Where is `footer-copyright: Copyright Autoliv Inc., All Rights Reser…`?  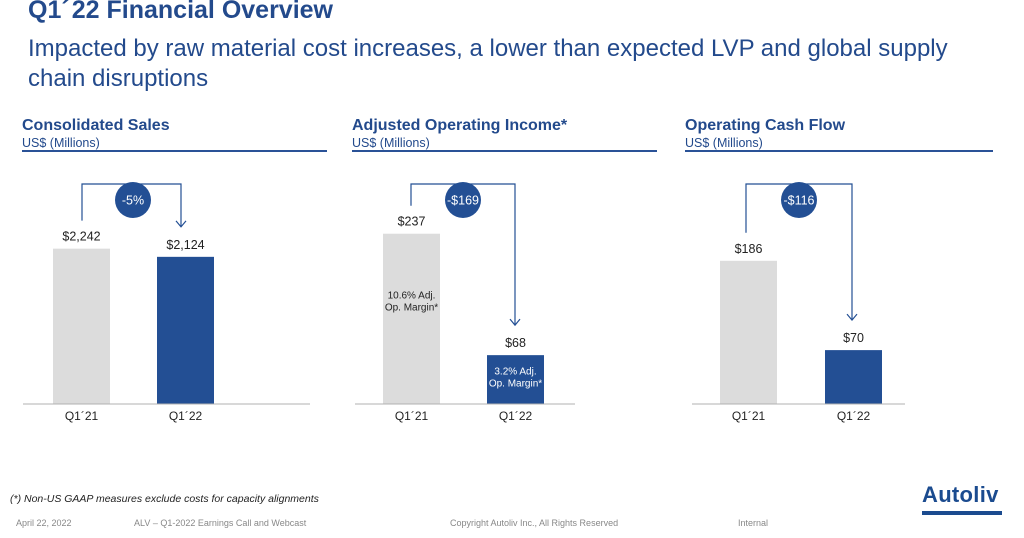
footer-copyright: Copyright Autoliv Inc., All Rights Reser… is located at coordinates (534, 523).